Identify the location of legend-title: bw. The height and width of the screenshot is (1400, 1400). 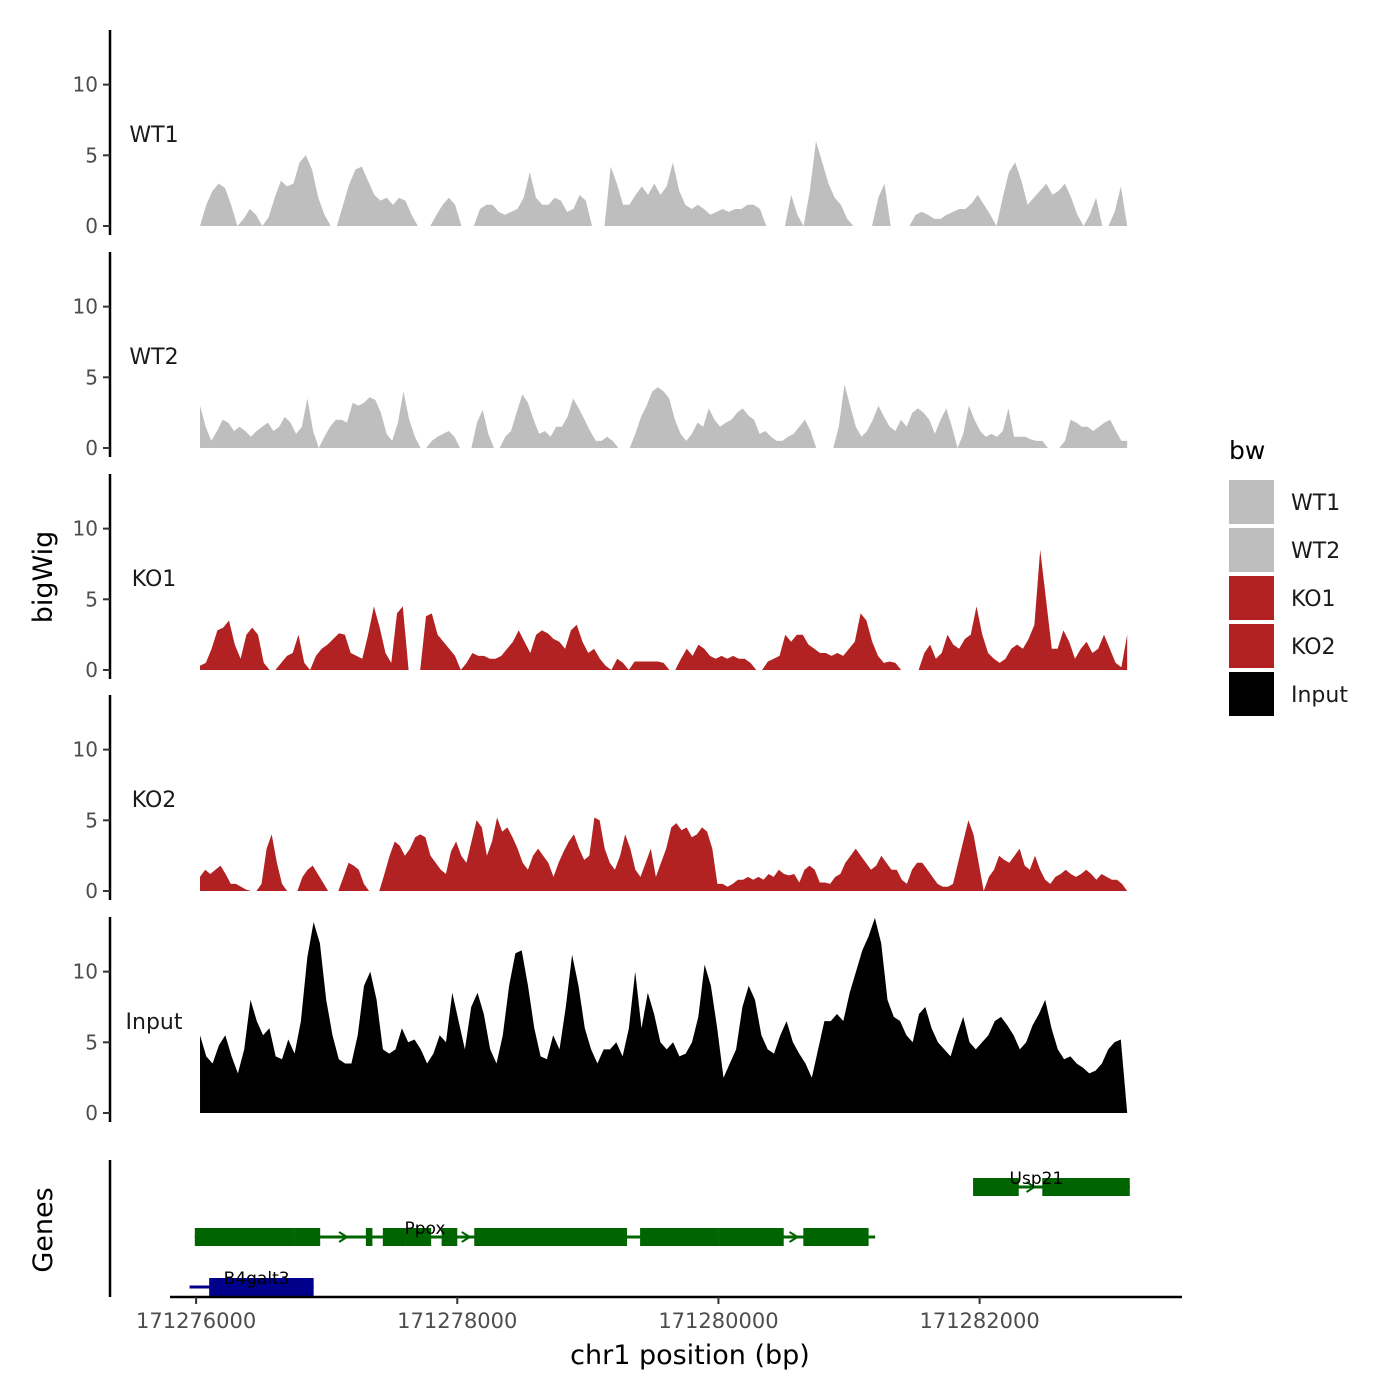
(1247, 450).